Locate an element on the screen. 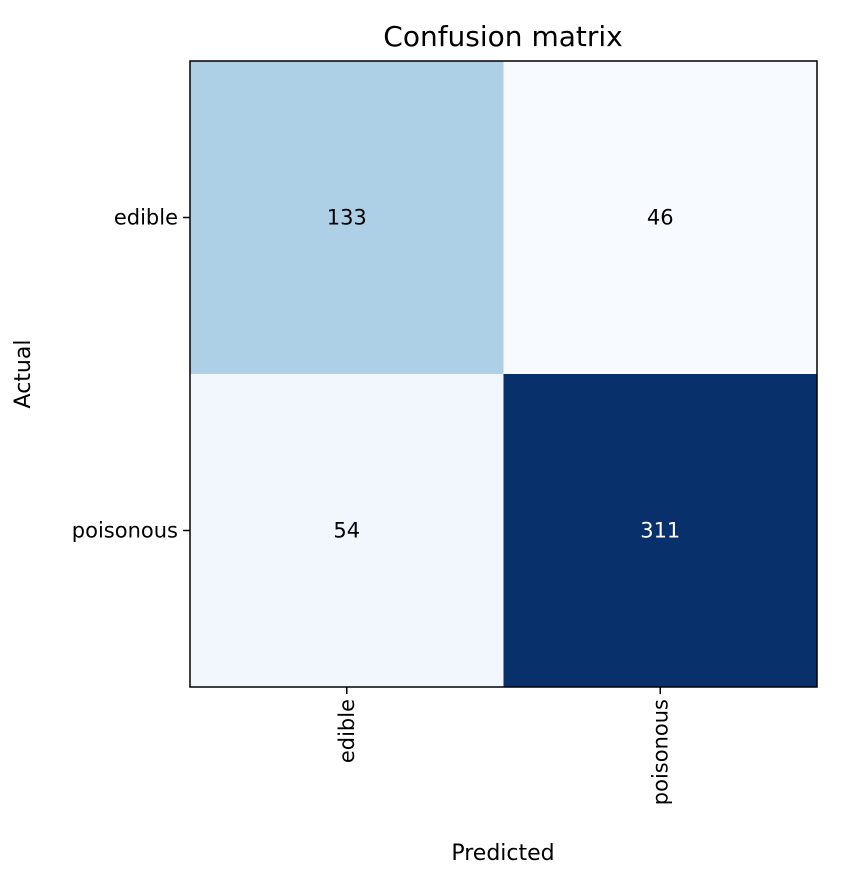 The height and width of the screenshot is (880, 856). heatmap-cell-poisonous-poisonous is located at coordinates (660, 530).